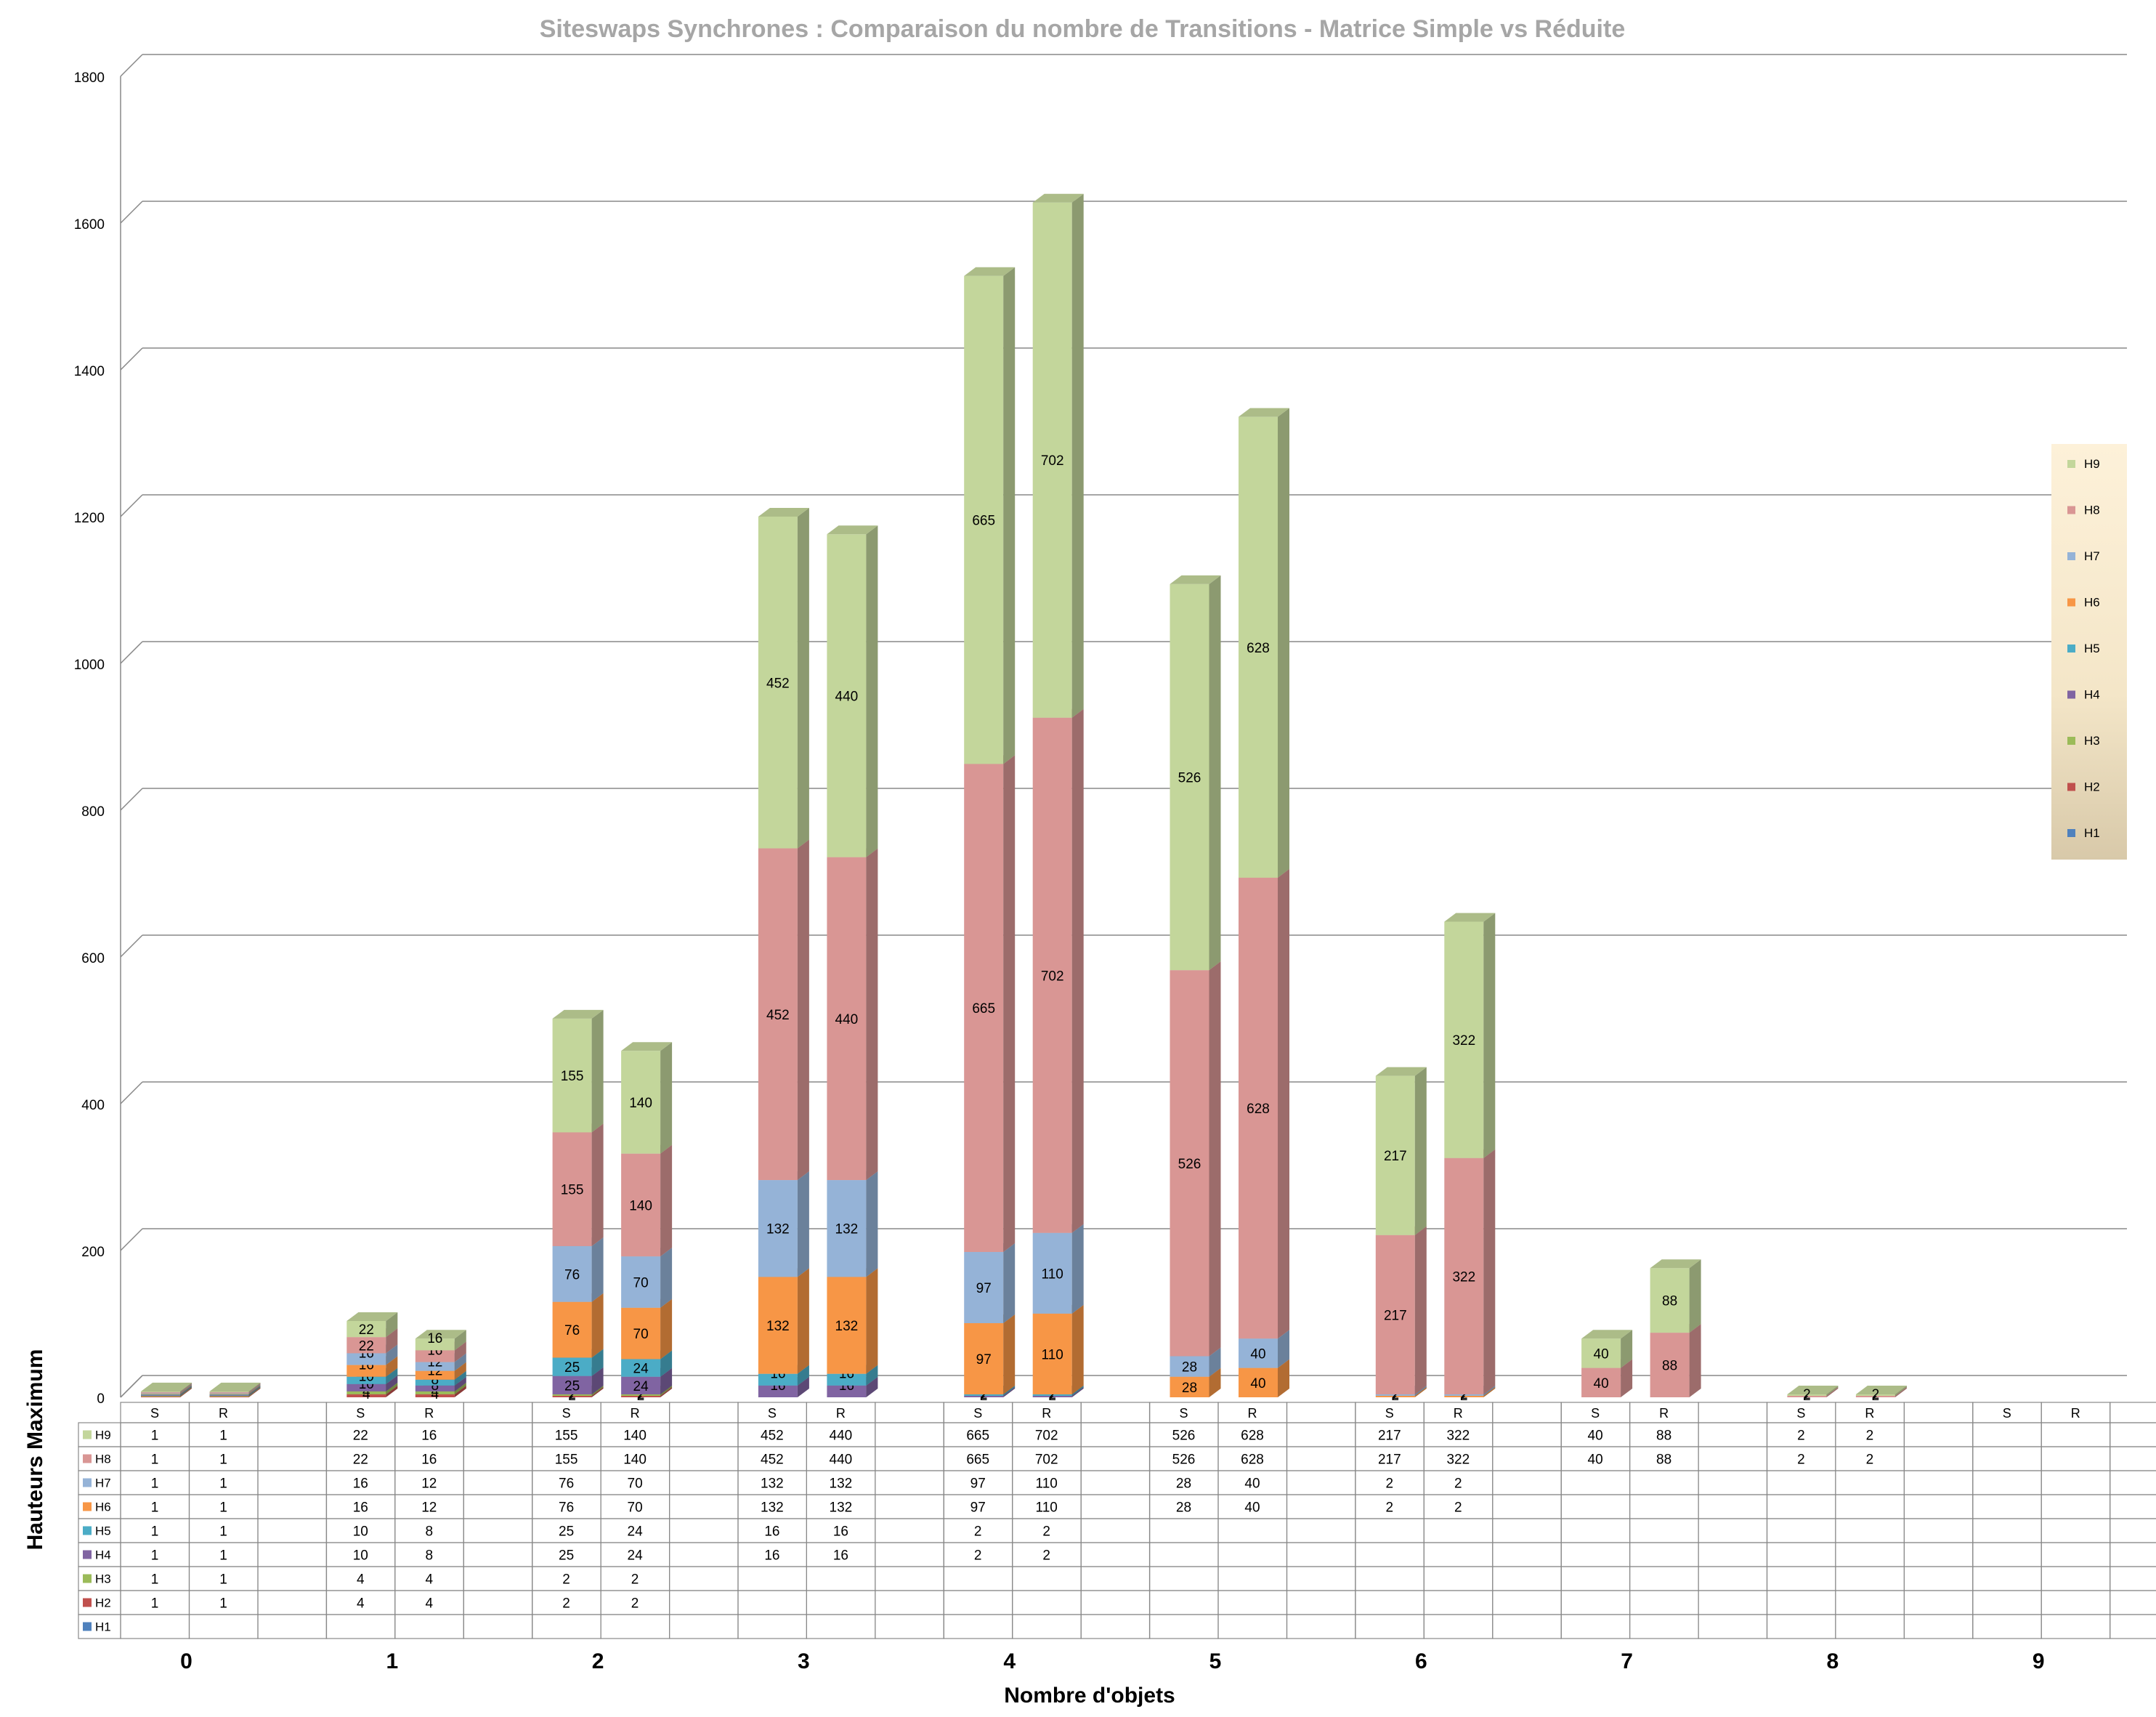 Image resolution: width=2156 pixels, height=1717 pixels. I want to click on bar-segment-H7-3-R: 132, so click(852, 1224).